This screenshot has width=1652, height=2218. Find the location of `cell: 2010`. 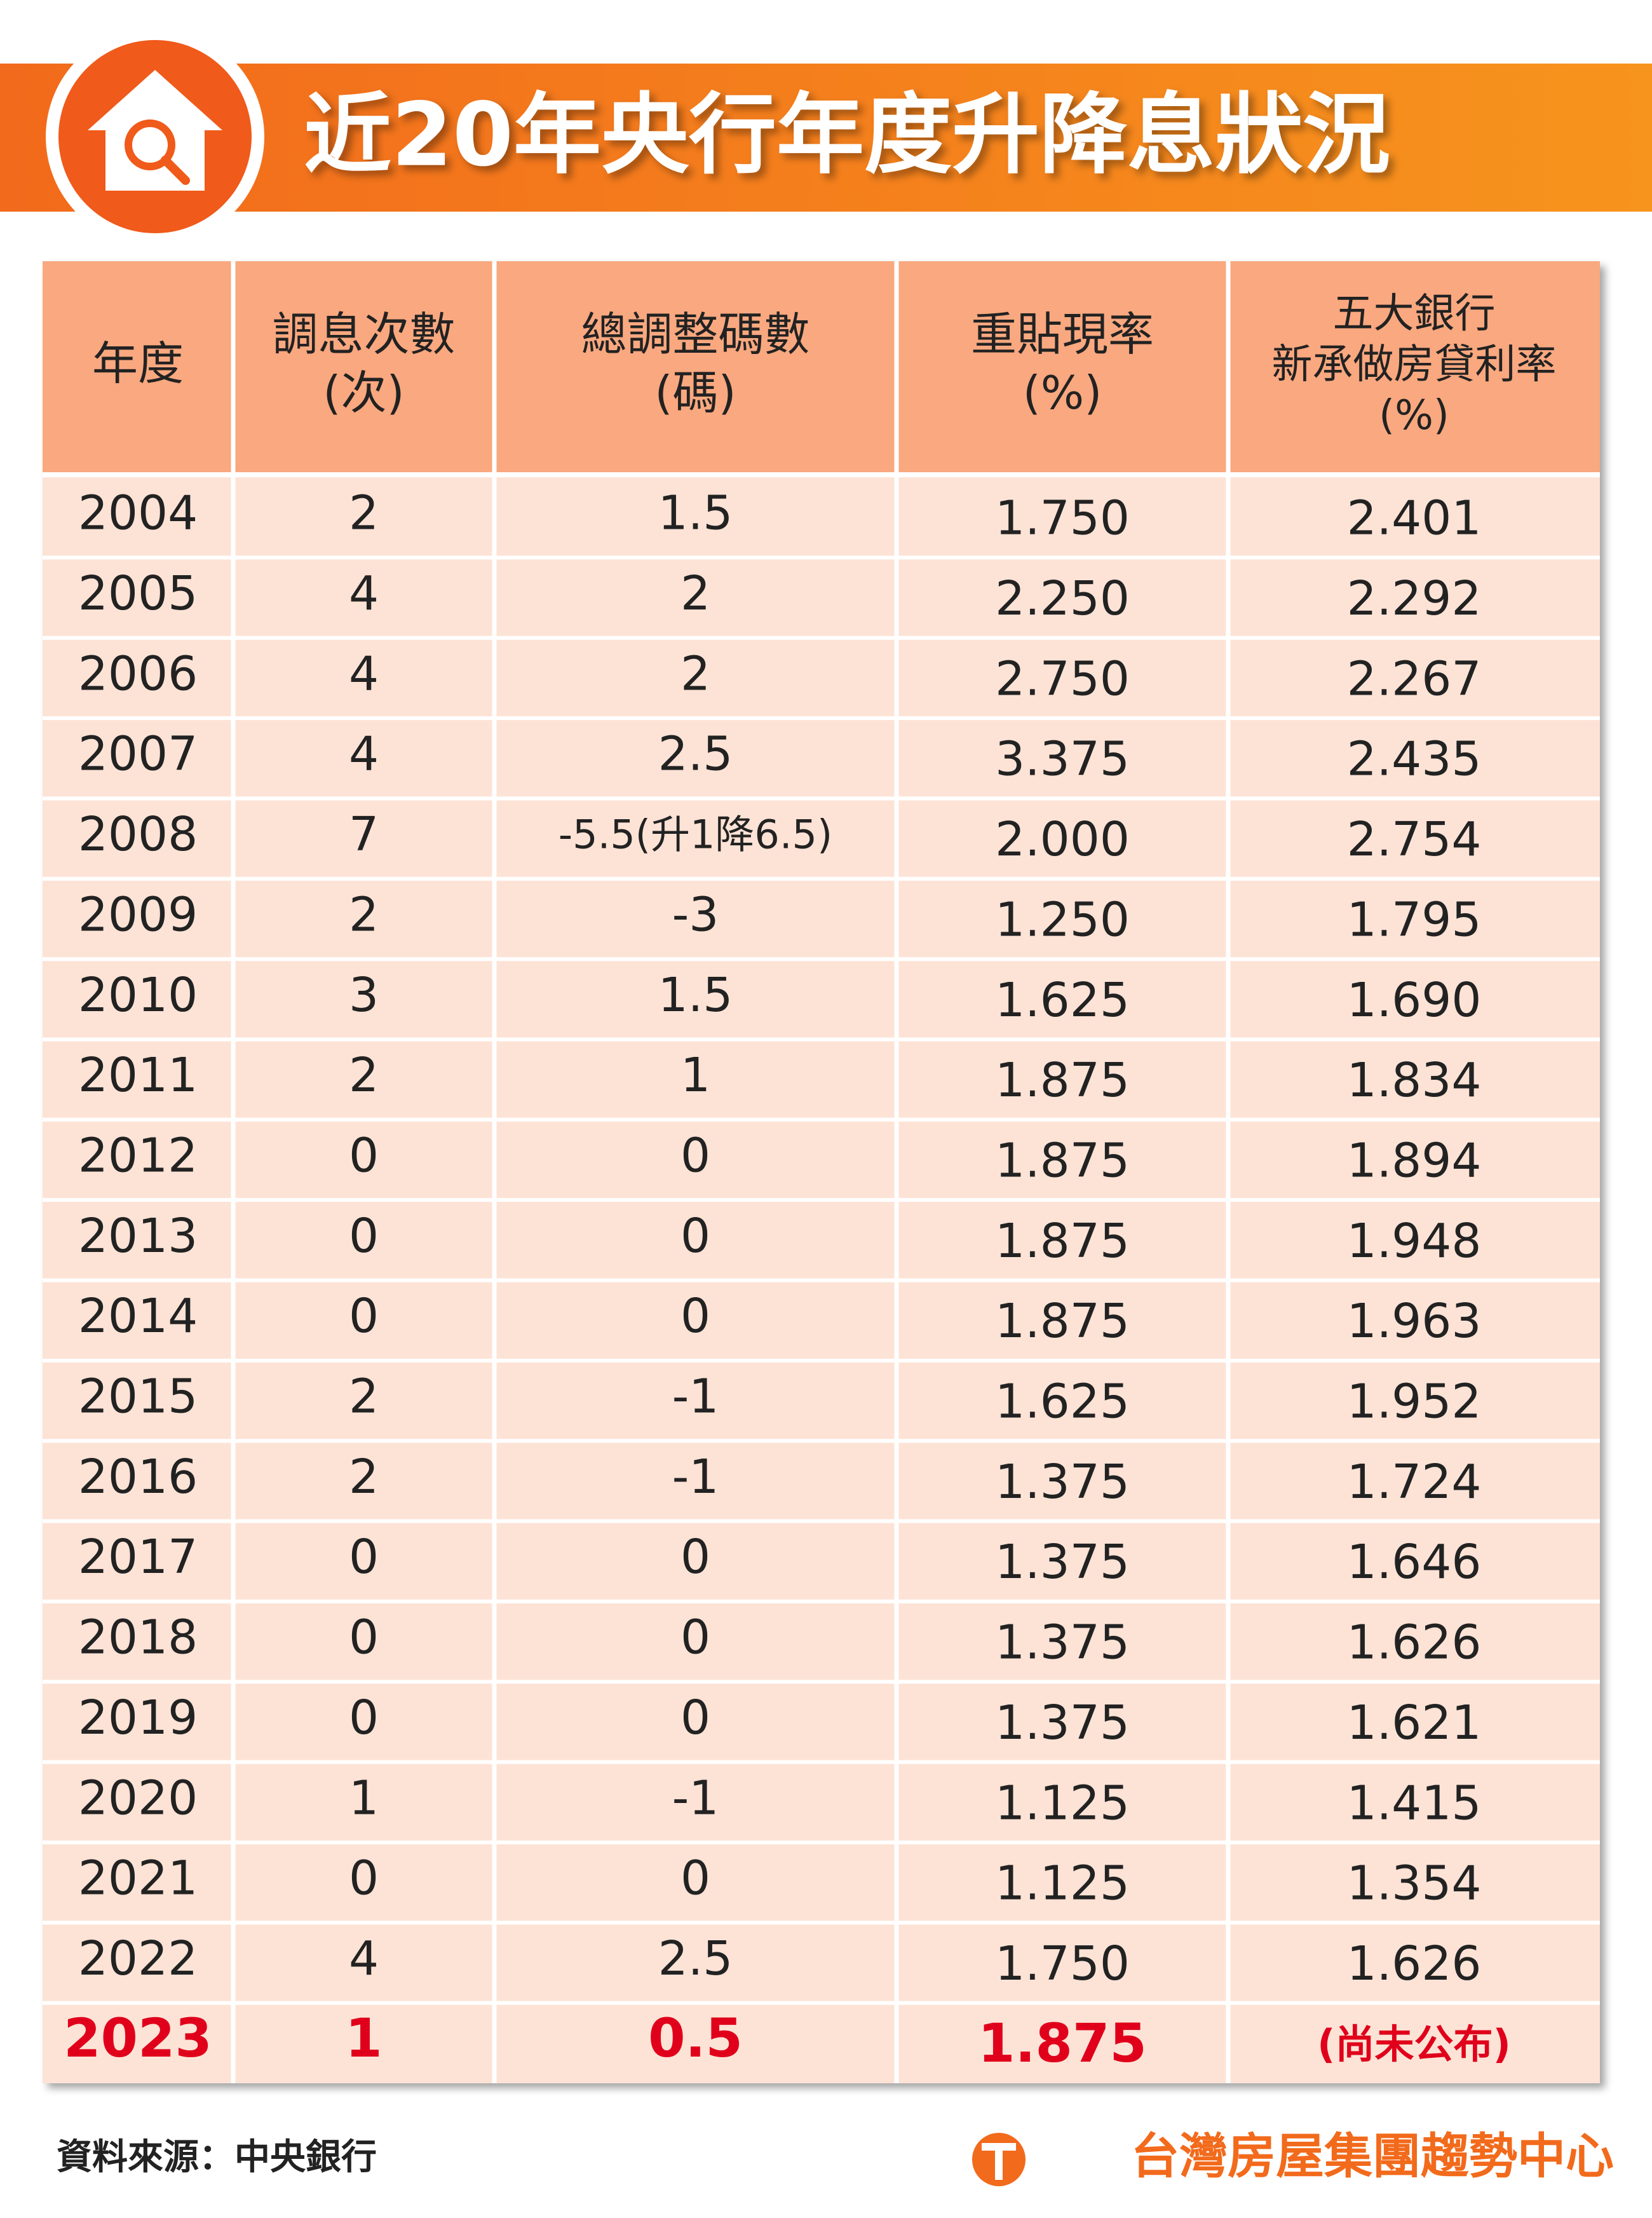

cell: 2010 is located at coordinates (138, 995).